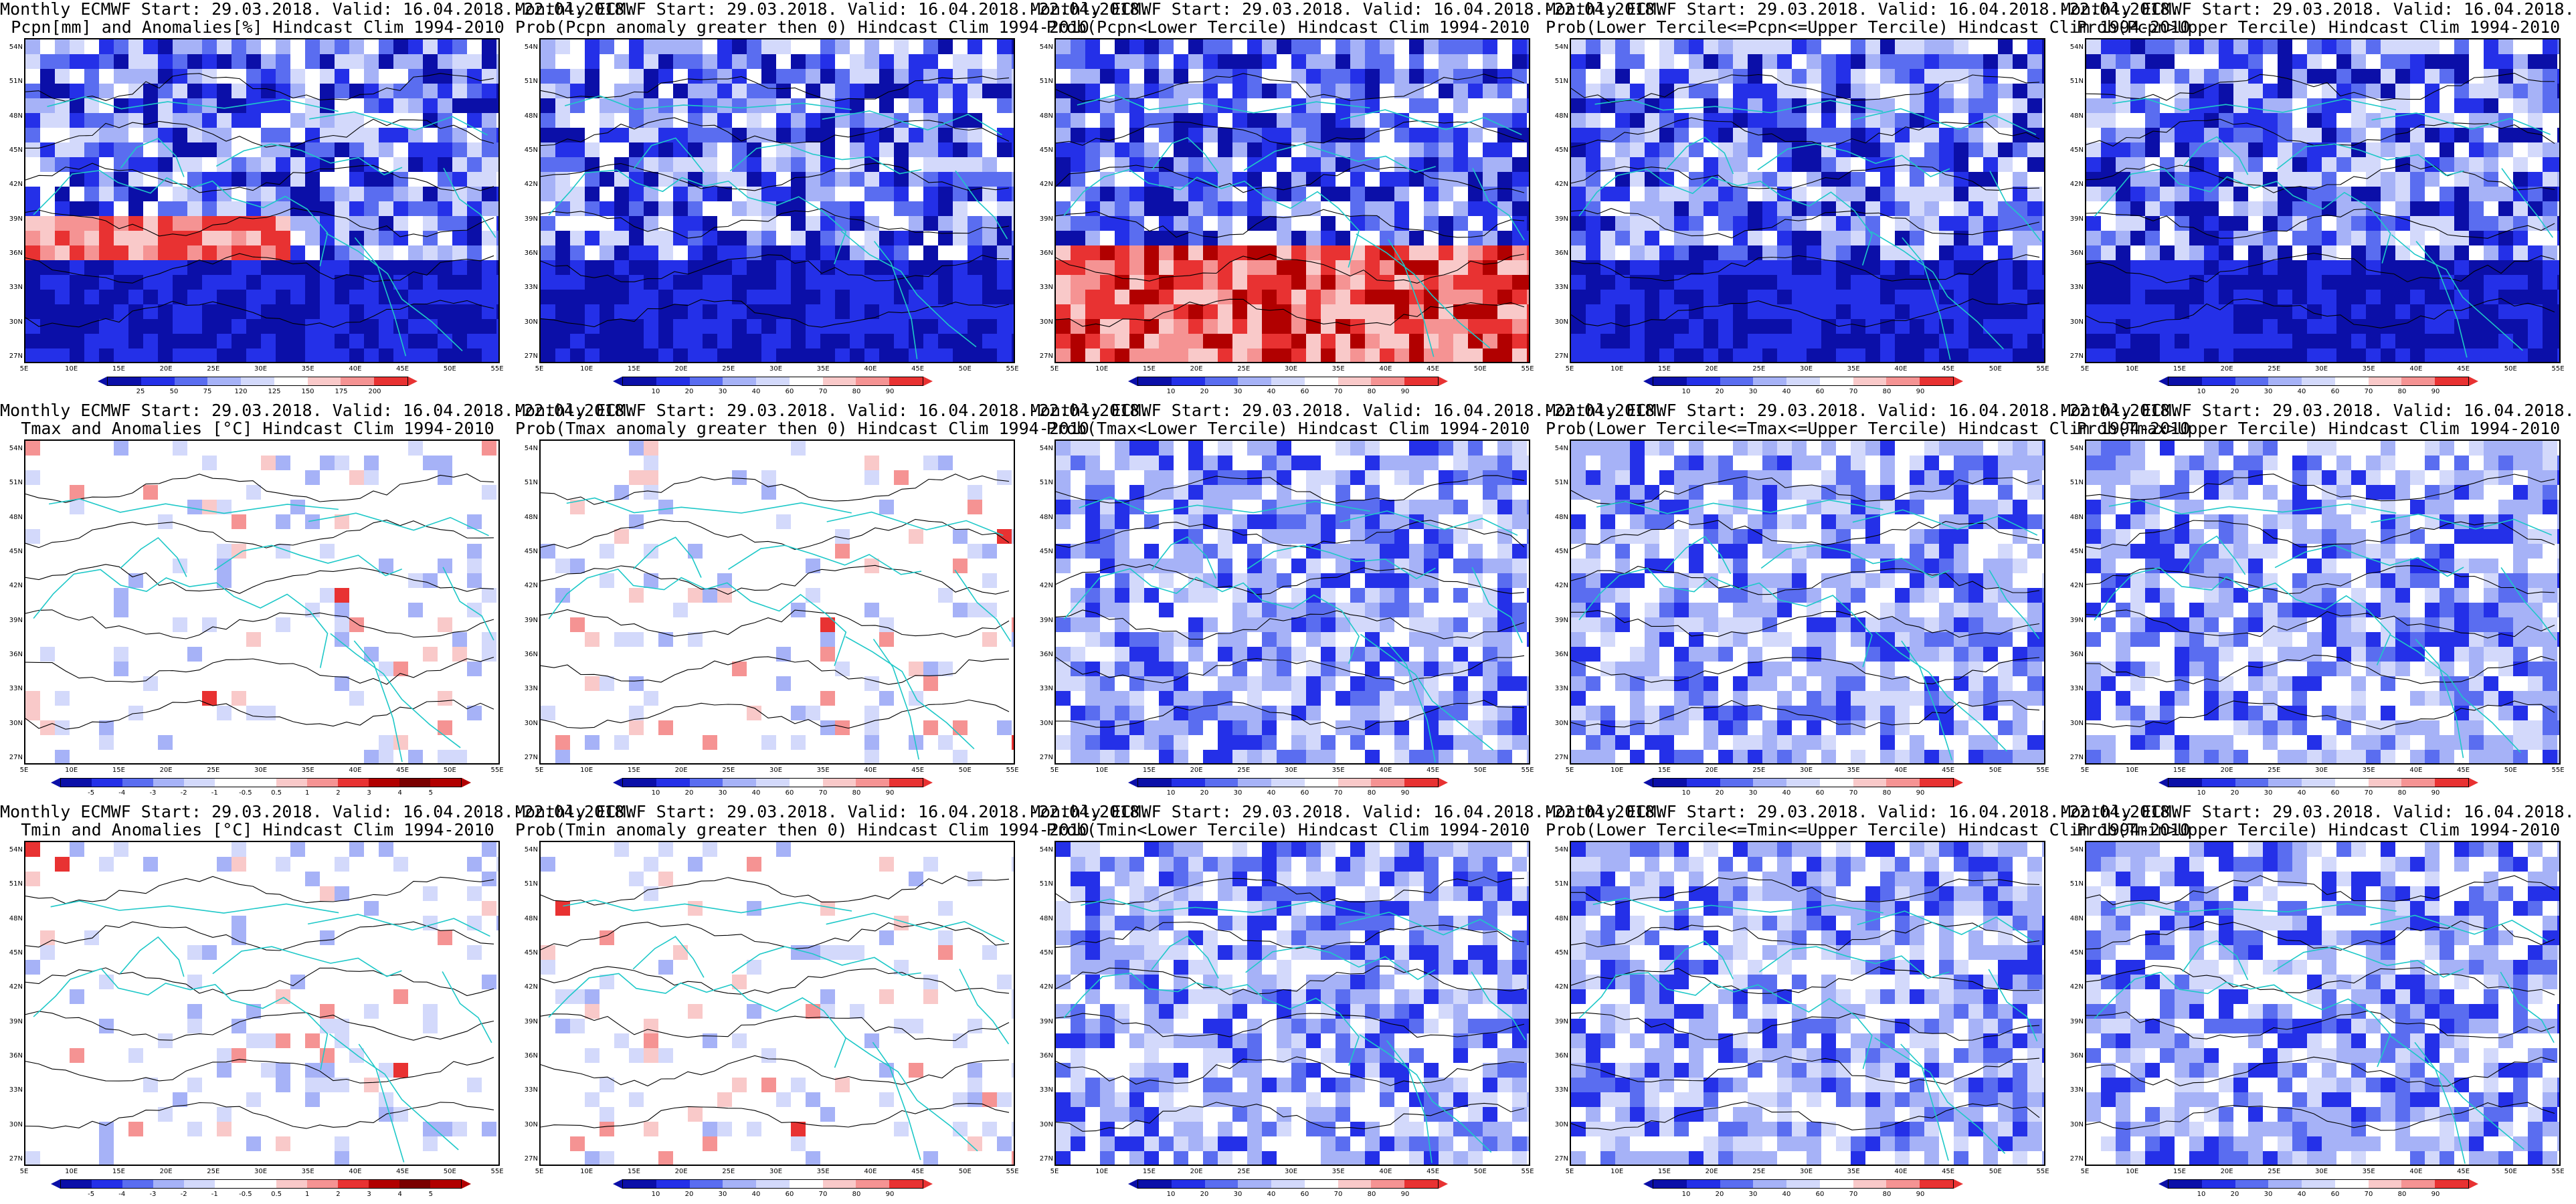  Describe the element at coordinates (2179, 369) in the screenshot. I see `longitude-tick-label: 15E` at that location.